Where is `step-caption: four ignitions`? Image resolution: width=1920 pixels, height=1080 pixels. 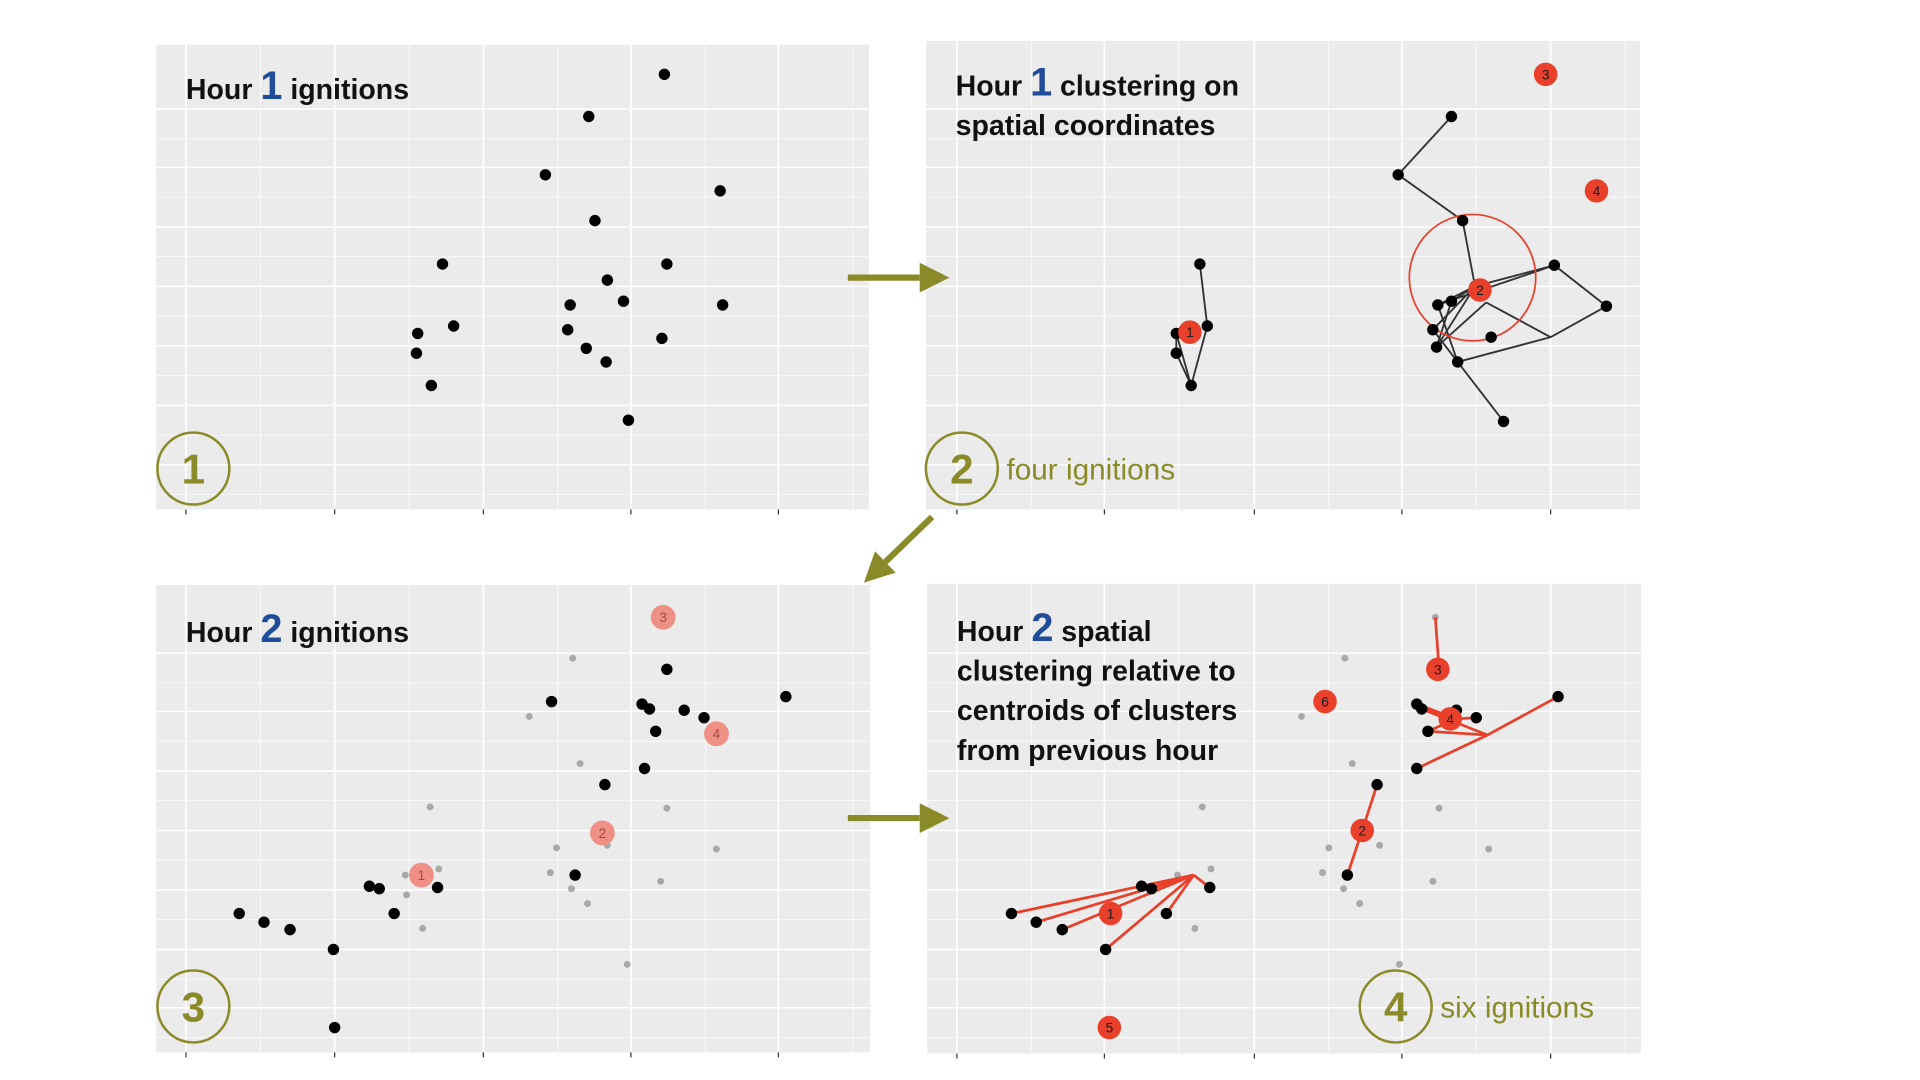
step-caption: four ignitions is located at coordinates (1090, 470).